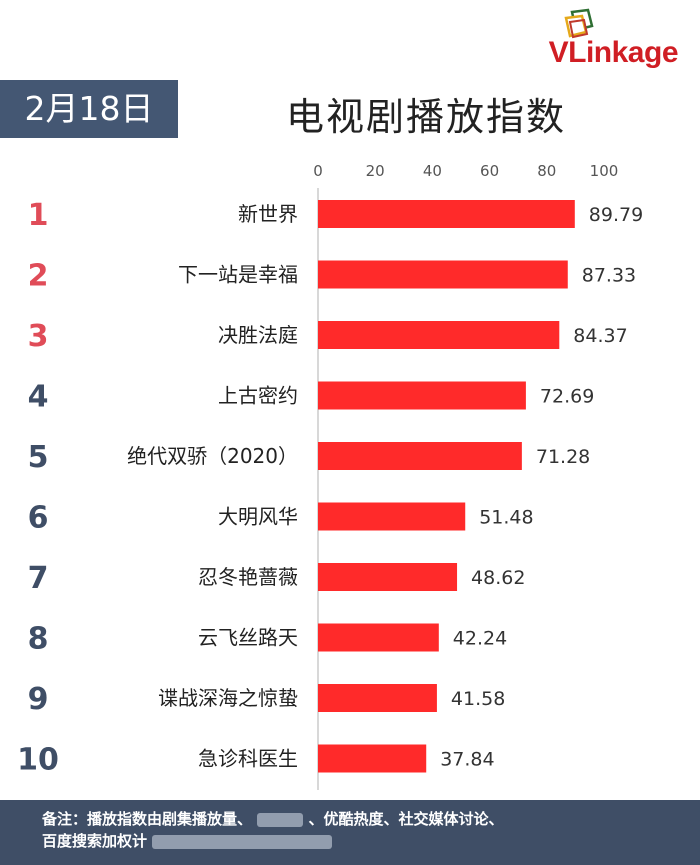  I want to click on rank-number: 5, so click(38, 457).